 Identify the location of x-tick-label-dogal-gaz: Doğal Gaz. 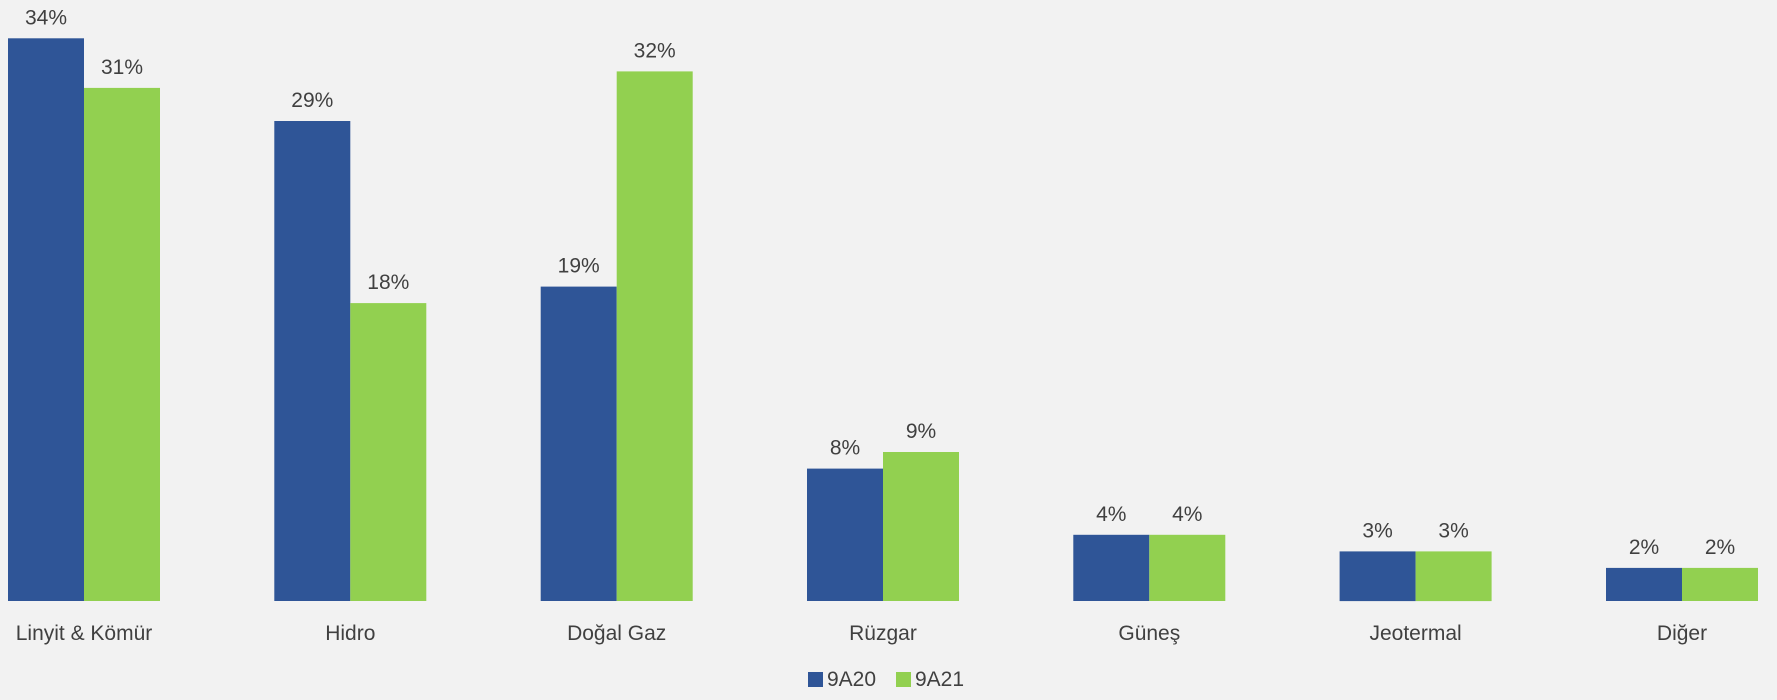
(616, 633).